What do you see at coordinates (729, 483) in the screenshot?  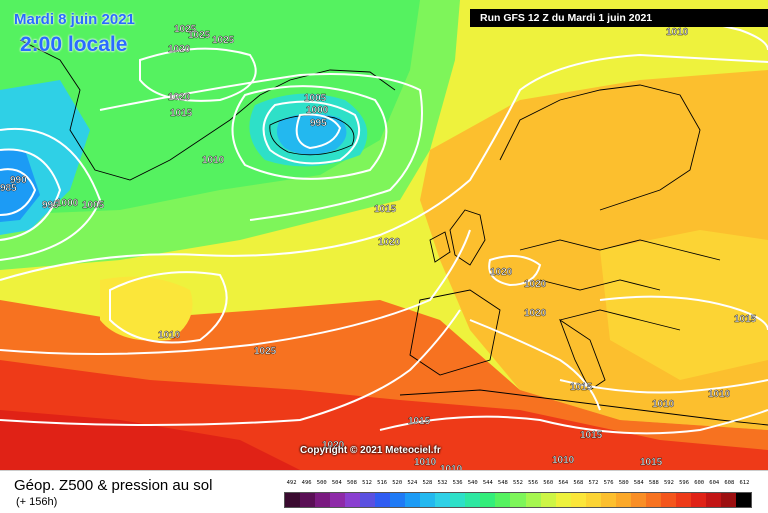 I see `color-scale-label: 608` at bounding box center [729, 483].